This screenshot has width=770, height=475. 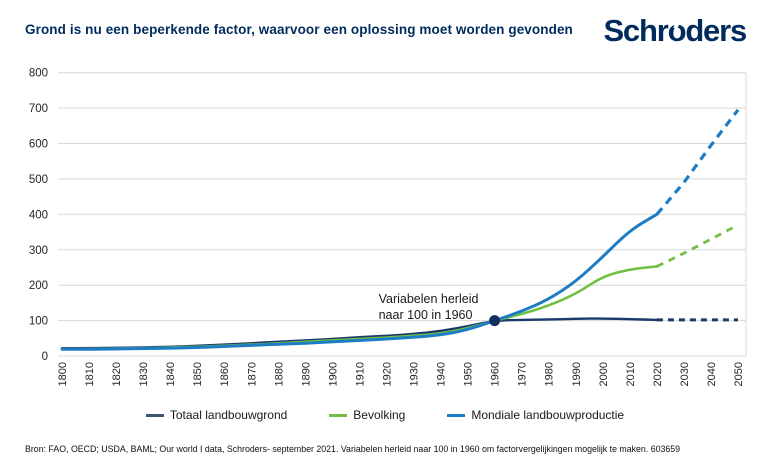 I want to click on legend-label-bevolking: Bevolking, so click(x=379, y=415).